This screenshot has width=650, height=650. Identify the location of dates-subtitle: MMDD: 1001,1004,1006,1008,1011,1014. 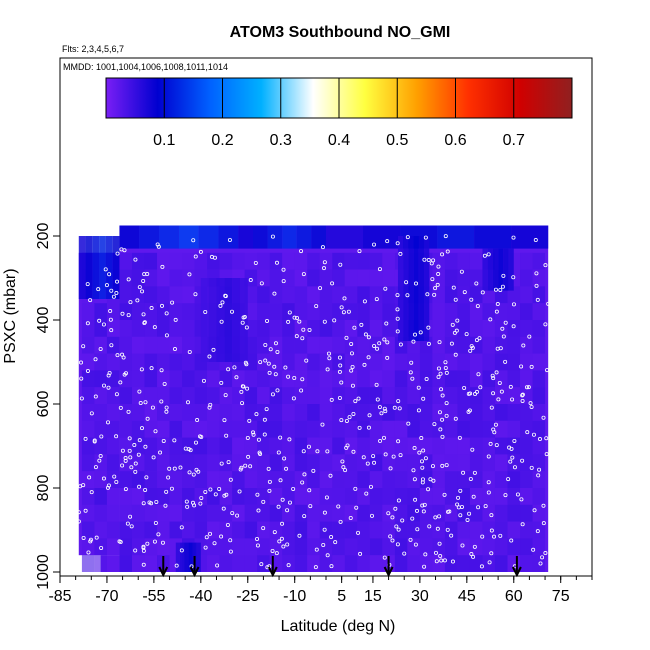
(145, 67).